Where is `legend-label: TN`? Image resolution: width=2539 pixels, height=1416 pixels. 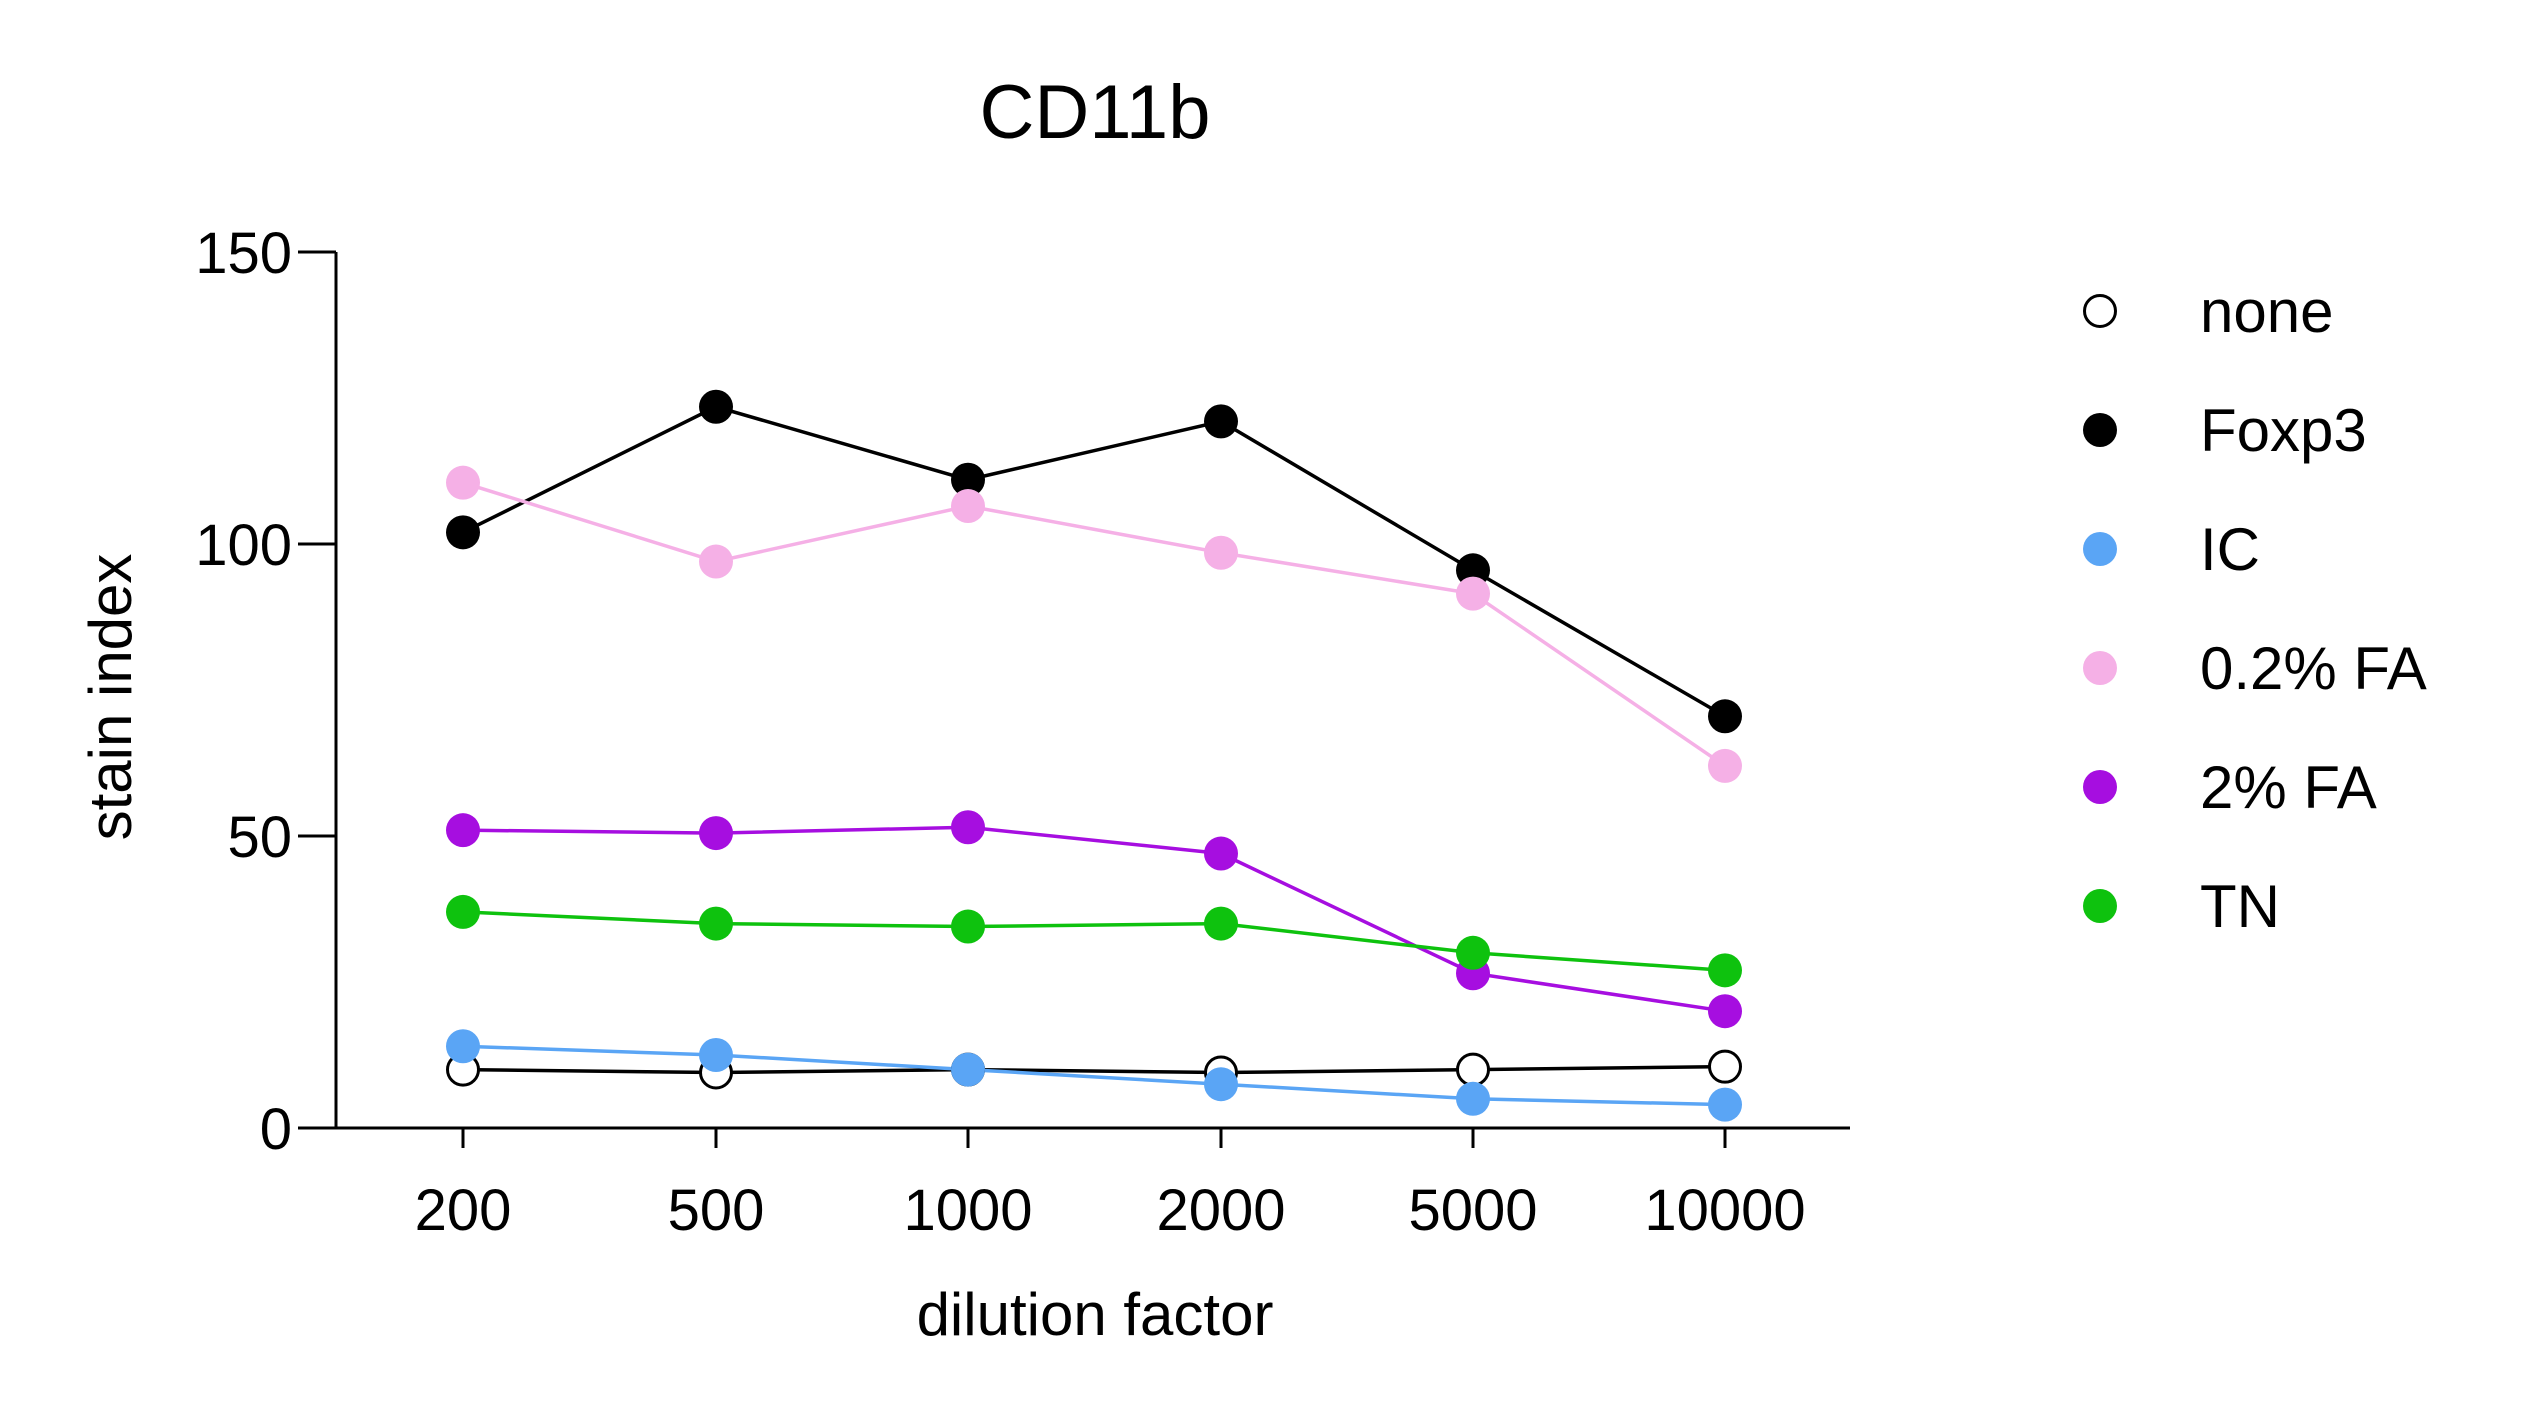 legend-label: TN is located at coordinates (2240, 906).